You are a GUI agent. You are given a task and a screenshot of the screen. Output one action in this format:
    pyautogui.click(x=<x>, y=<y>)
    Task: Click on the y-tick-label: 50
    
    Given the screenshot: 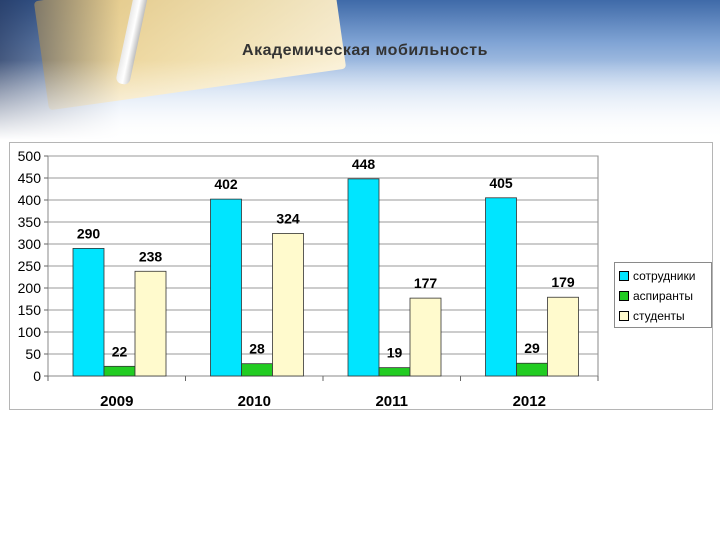 What is the action you would take?
    pyautogui.click(x=33, y=354)
    